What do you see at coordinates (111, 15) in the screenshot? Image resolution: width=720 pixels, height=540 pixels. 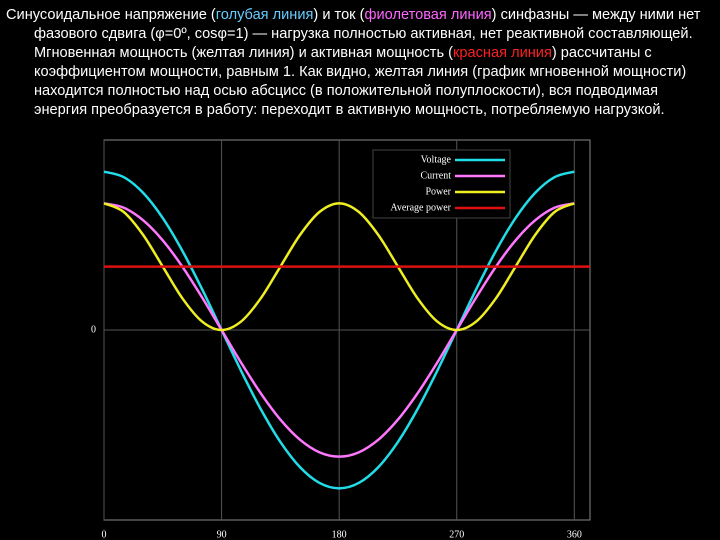 I see `text-segment: Синусоидальное напряжение (` at bounding box center [111, 15].